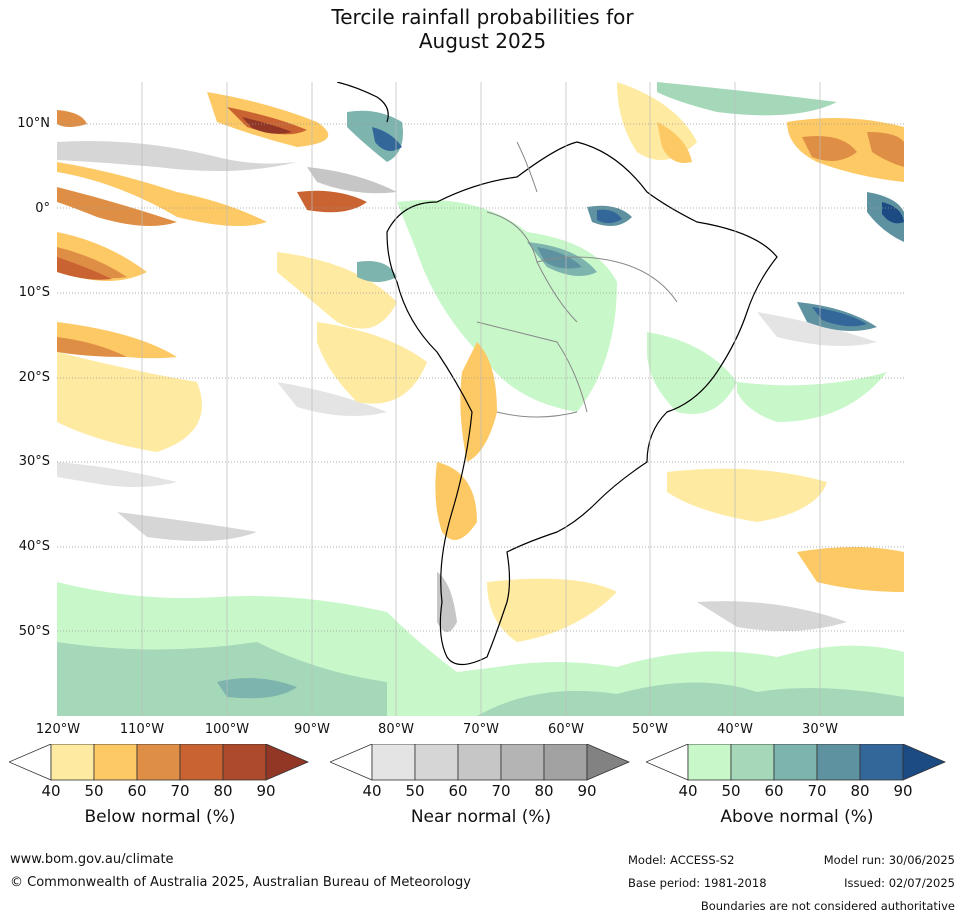 The image size is (965, 919). I want to click on above-normal-colorbar, so click(796, 762).